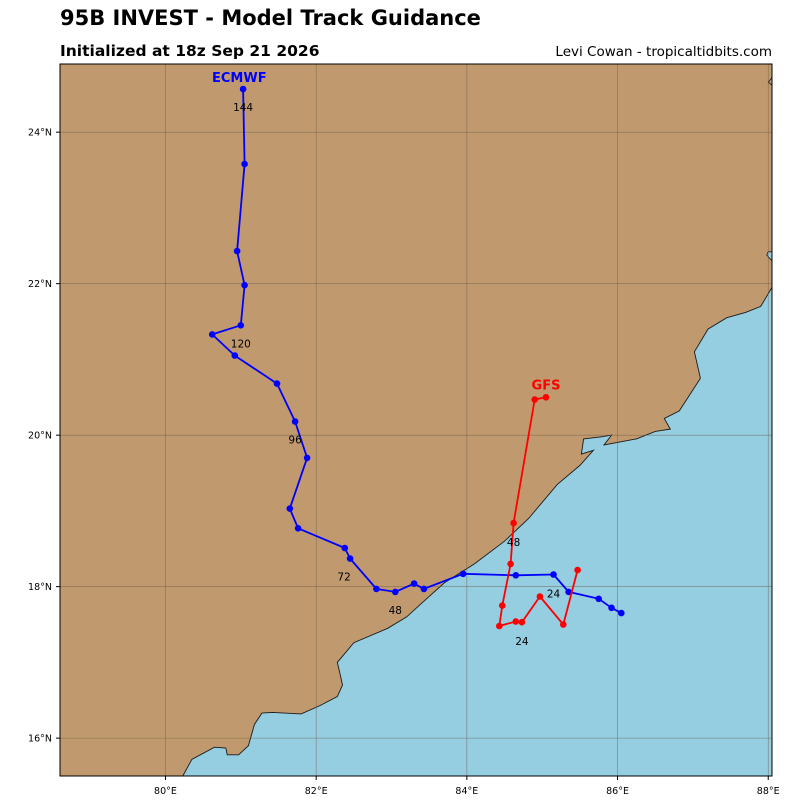 Image resolution: width=800 pixels, height=800 pixels. Describe the element at coordinates (40, 436) in the screenshot. I see `y-tick-label: 20°N` at that location.